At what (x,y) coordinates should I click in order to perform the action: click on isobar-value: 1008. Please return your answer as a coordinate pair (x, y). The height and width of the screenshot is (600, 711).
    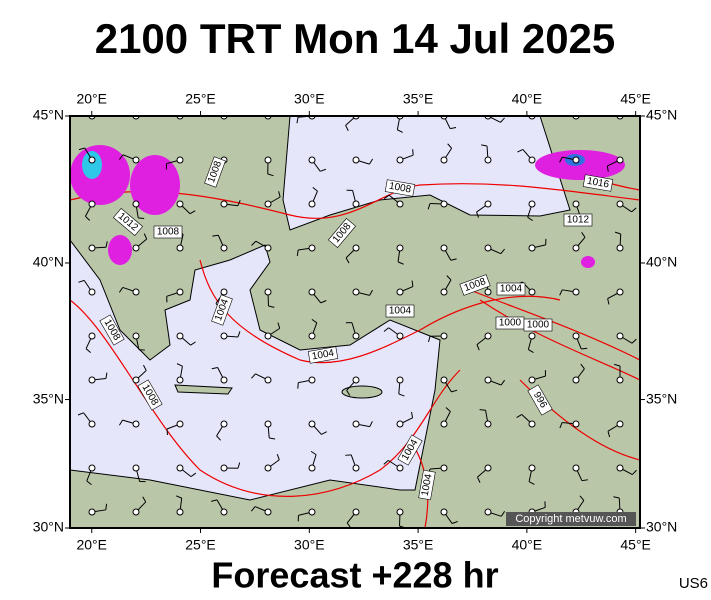
    Looking at the image, I should click on (168, 232).